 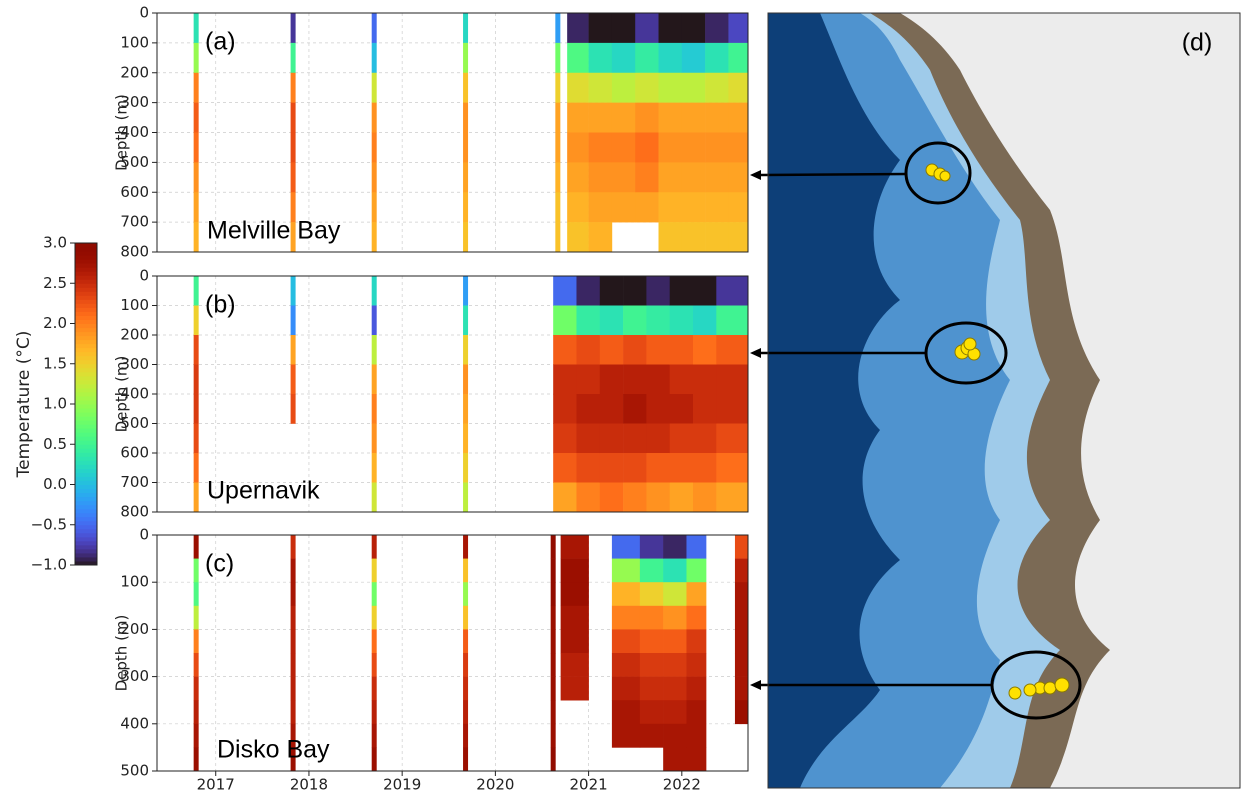 What do you see at coordinates (220, 305) in the screenshot?
I see `panel-label: (b)` at bounding box center [220, 305].